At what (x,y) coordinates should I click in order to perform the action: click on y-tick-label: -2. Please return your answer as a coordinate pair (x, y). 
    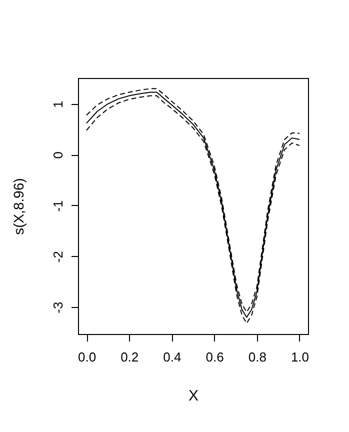
    Looking at the image, I should click on (58, 257).